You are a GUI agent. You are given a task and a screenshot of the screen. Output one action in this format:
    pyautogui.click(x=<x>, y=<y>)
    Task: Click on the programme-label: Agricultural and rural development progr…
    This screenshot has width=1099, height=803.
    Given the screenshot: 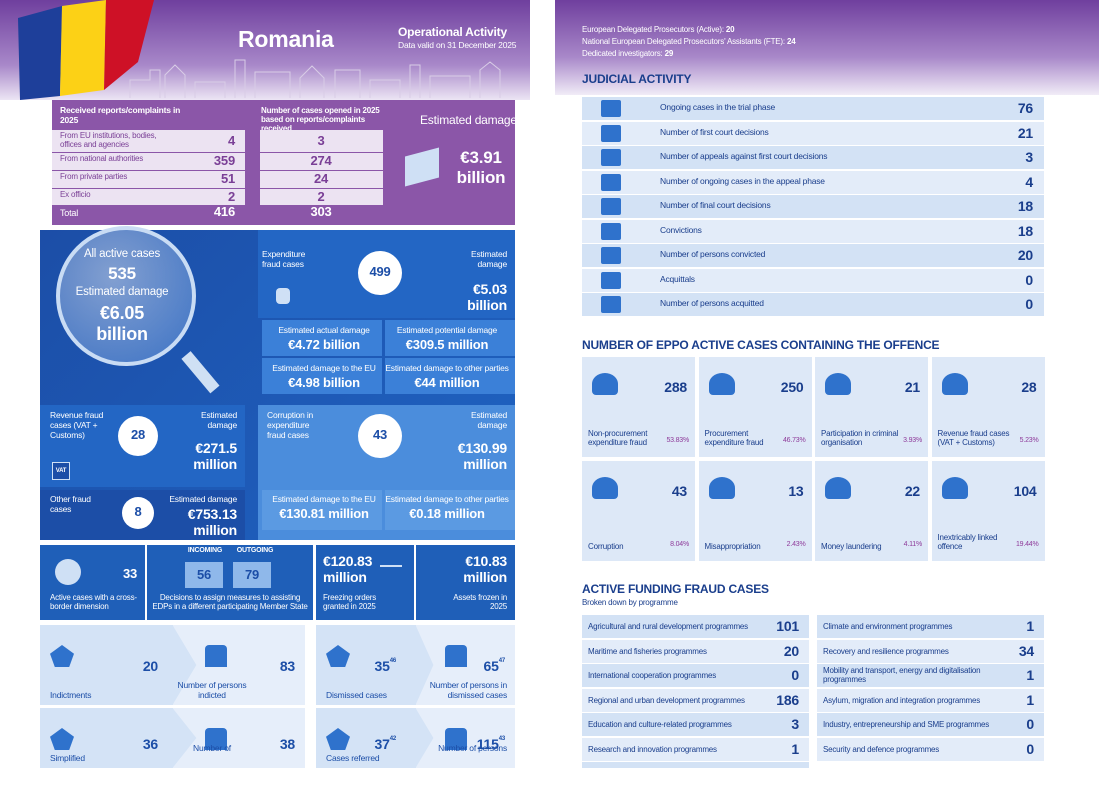 What is the action you would take?
    pyautogui.click(x=668, y=626)
    